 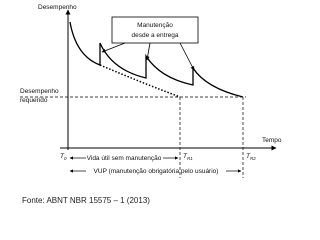 What do you see at coordinates (251, 157) in the screenshot?
I see `time-mark: TR2` at bounding box center [251, 157].